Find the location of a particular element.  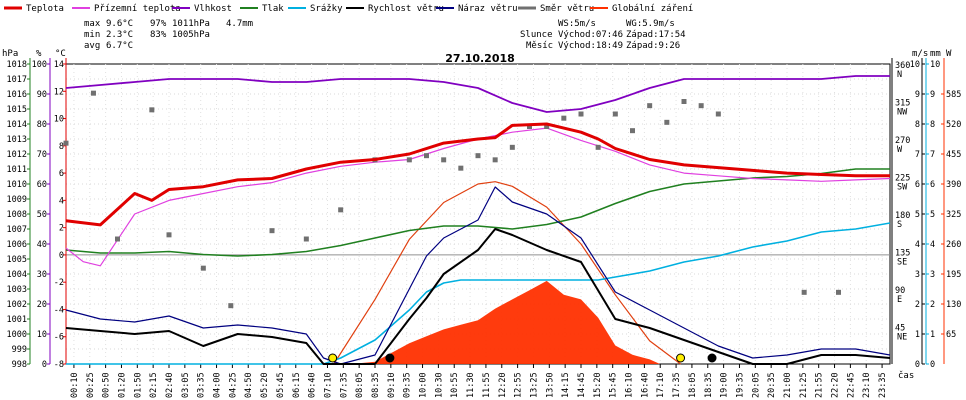

axis-unit-ms: m/s is located at coordinates (920, 54).